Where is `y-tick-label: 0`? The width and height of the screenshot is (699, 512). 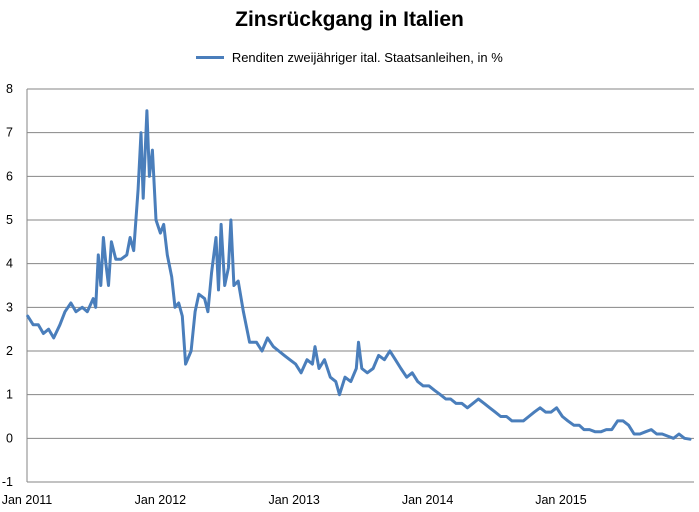 y-tick-label: 0 is located at coordinates (9, 438).